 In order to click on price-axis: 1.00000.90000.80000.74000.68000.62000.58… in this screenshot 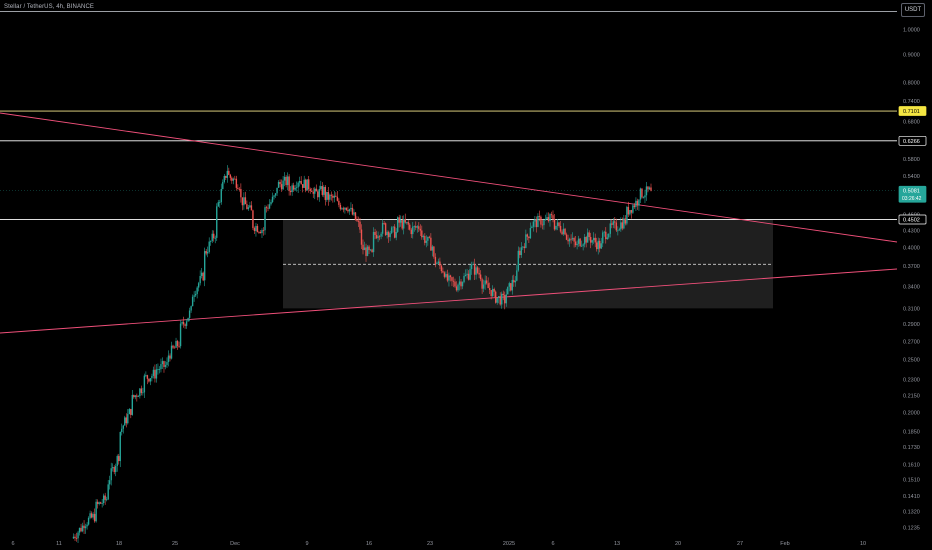, I will do `click(911, 280)`.